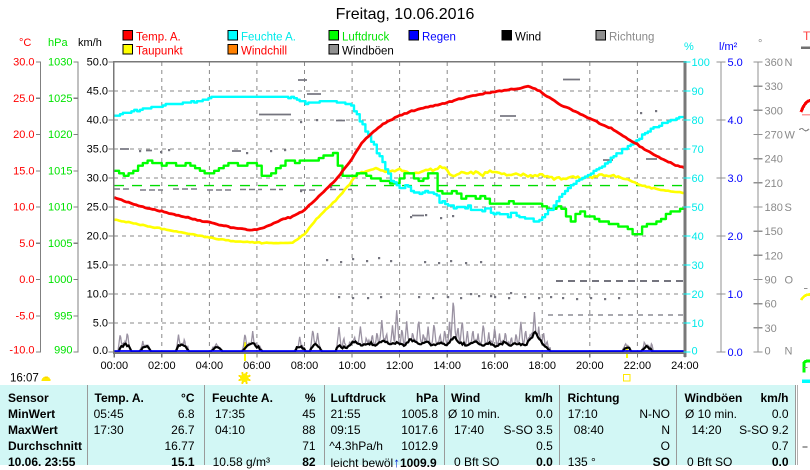 The image size is (810, 470). Describe the element at coordinates (774, 87) in the screenshot. I see `svg-text: 330` at that location.